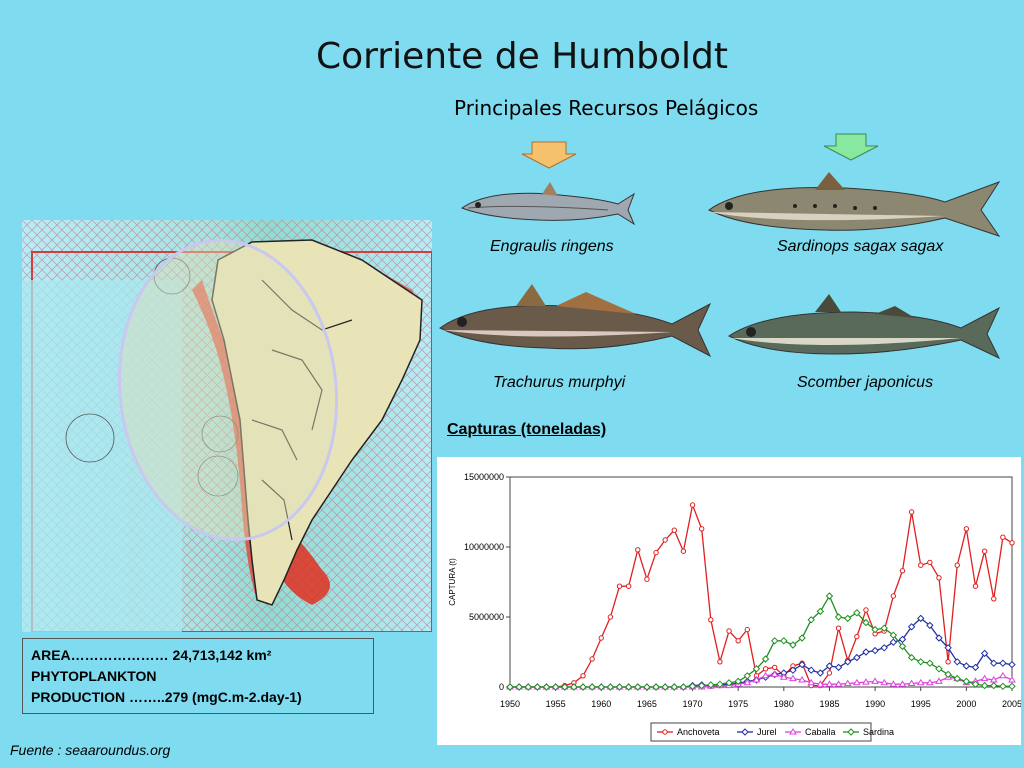  Describe the element at coordinates (559, 382) in the screenshot. I see `fish-label-trachurus: Trachurus murphyi` at that location.